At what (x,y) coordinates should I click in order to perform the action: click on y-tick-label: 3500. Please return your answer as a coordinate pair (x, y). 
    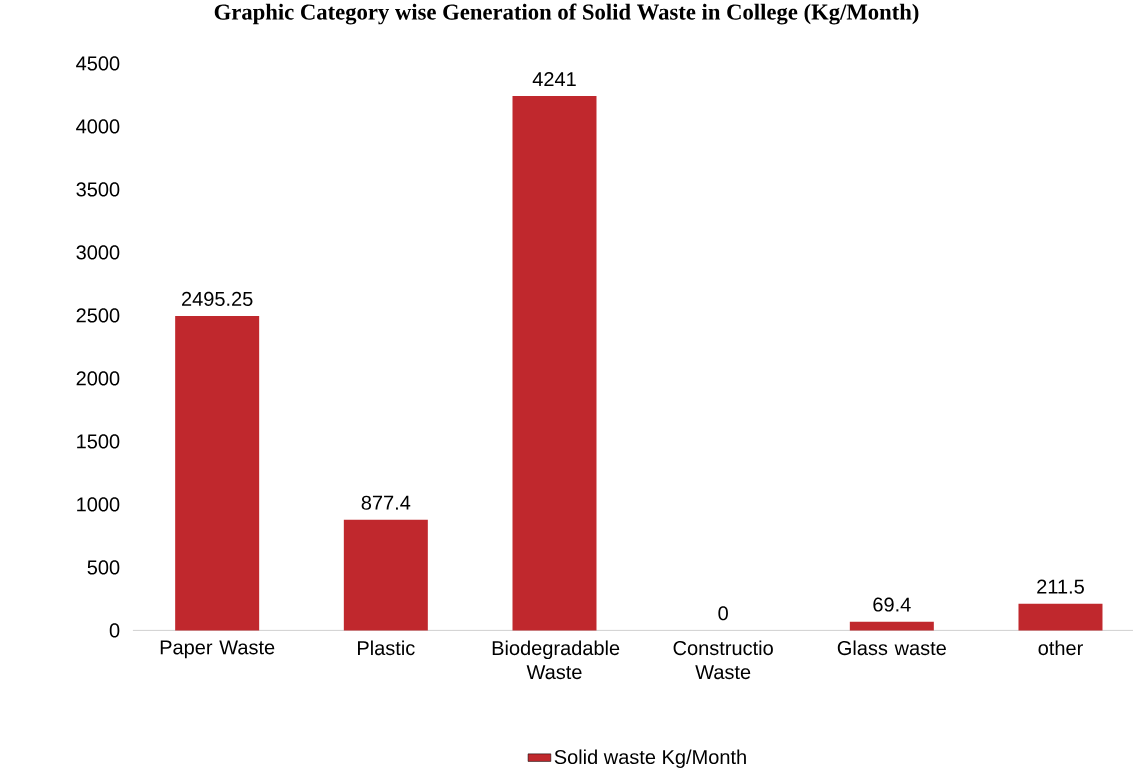
    Looking at the image, I should click on (98, 189).